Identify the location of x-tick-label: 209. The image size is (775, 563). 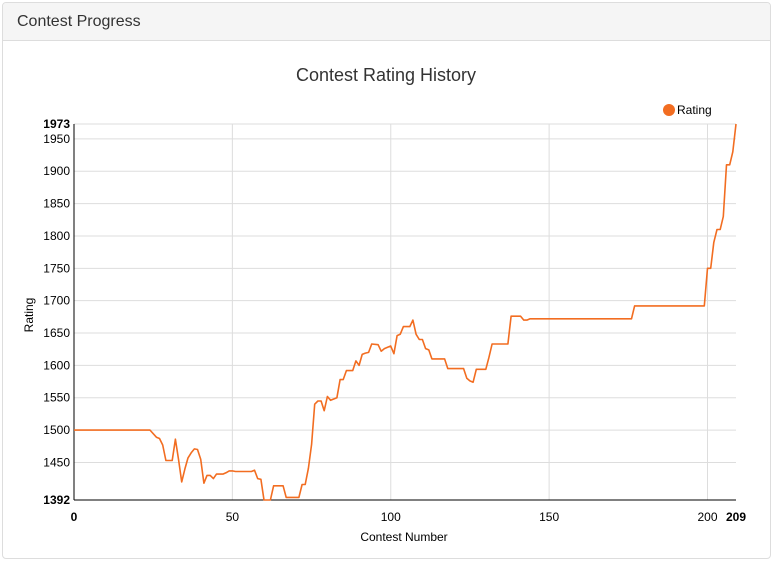
(736, 517).